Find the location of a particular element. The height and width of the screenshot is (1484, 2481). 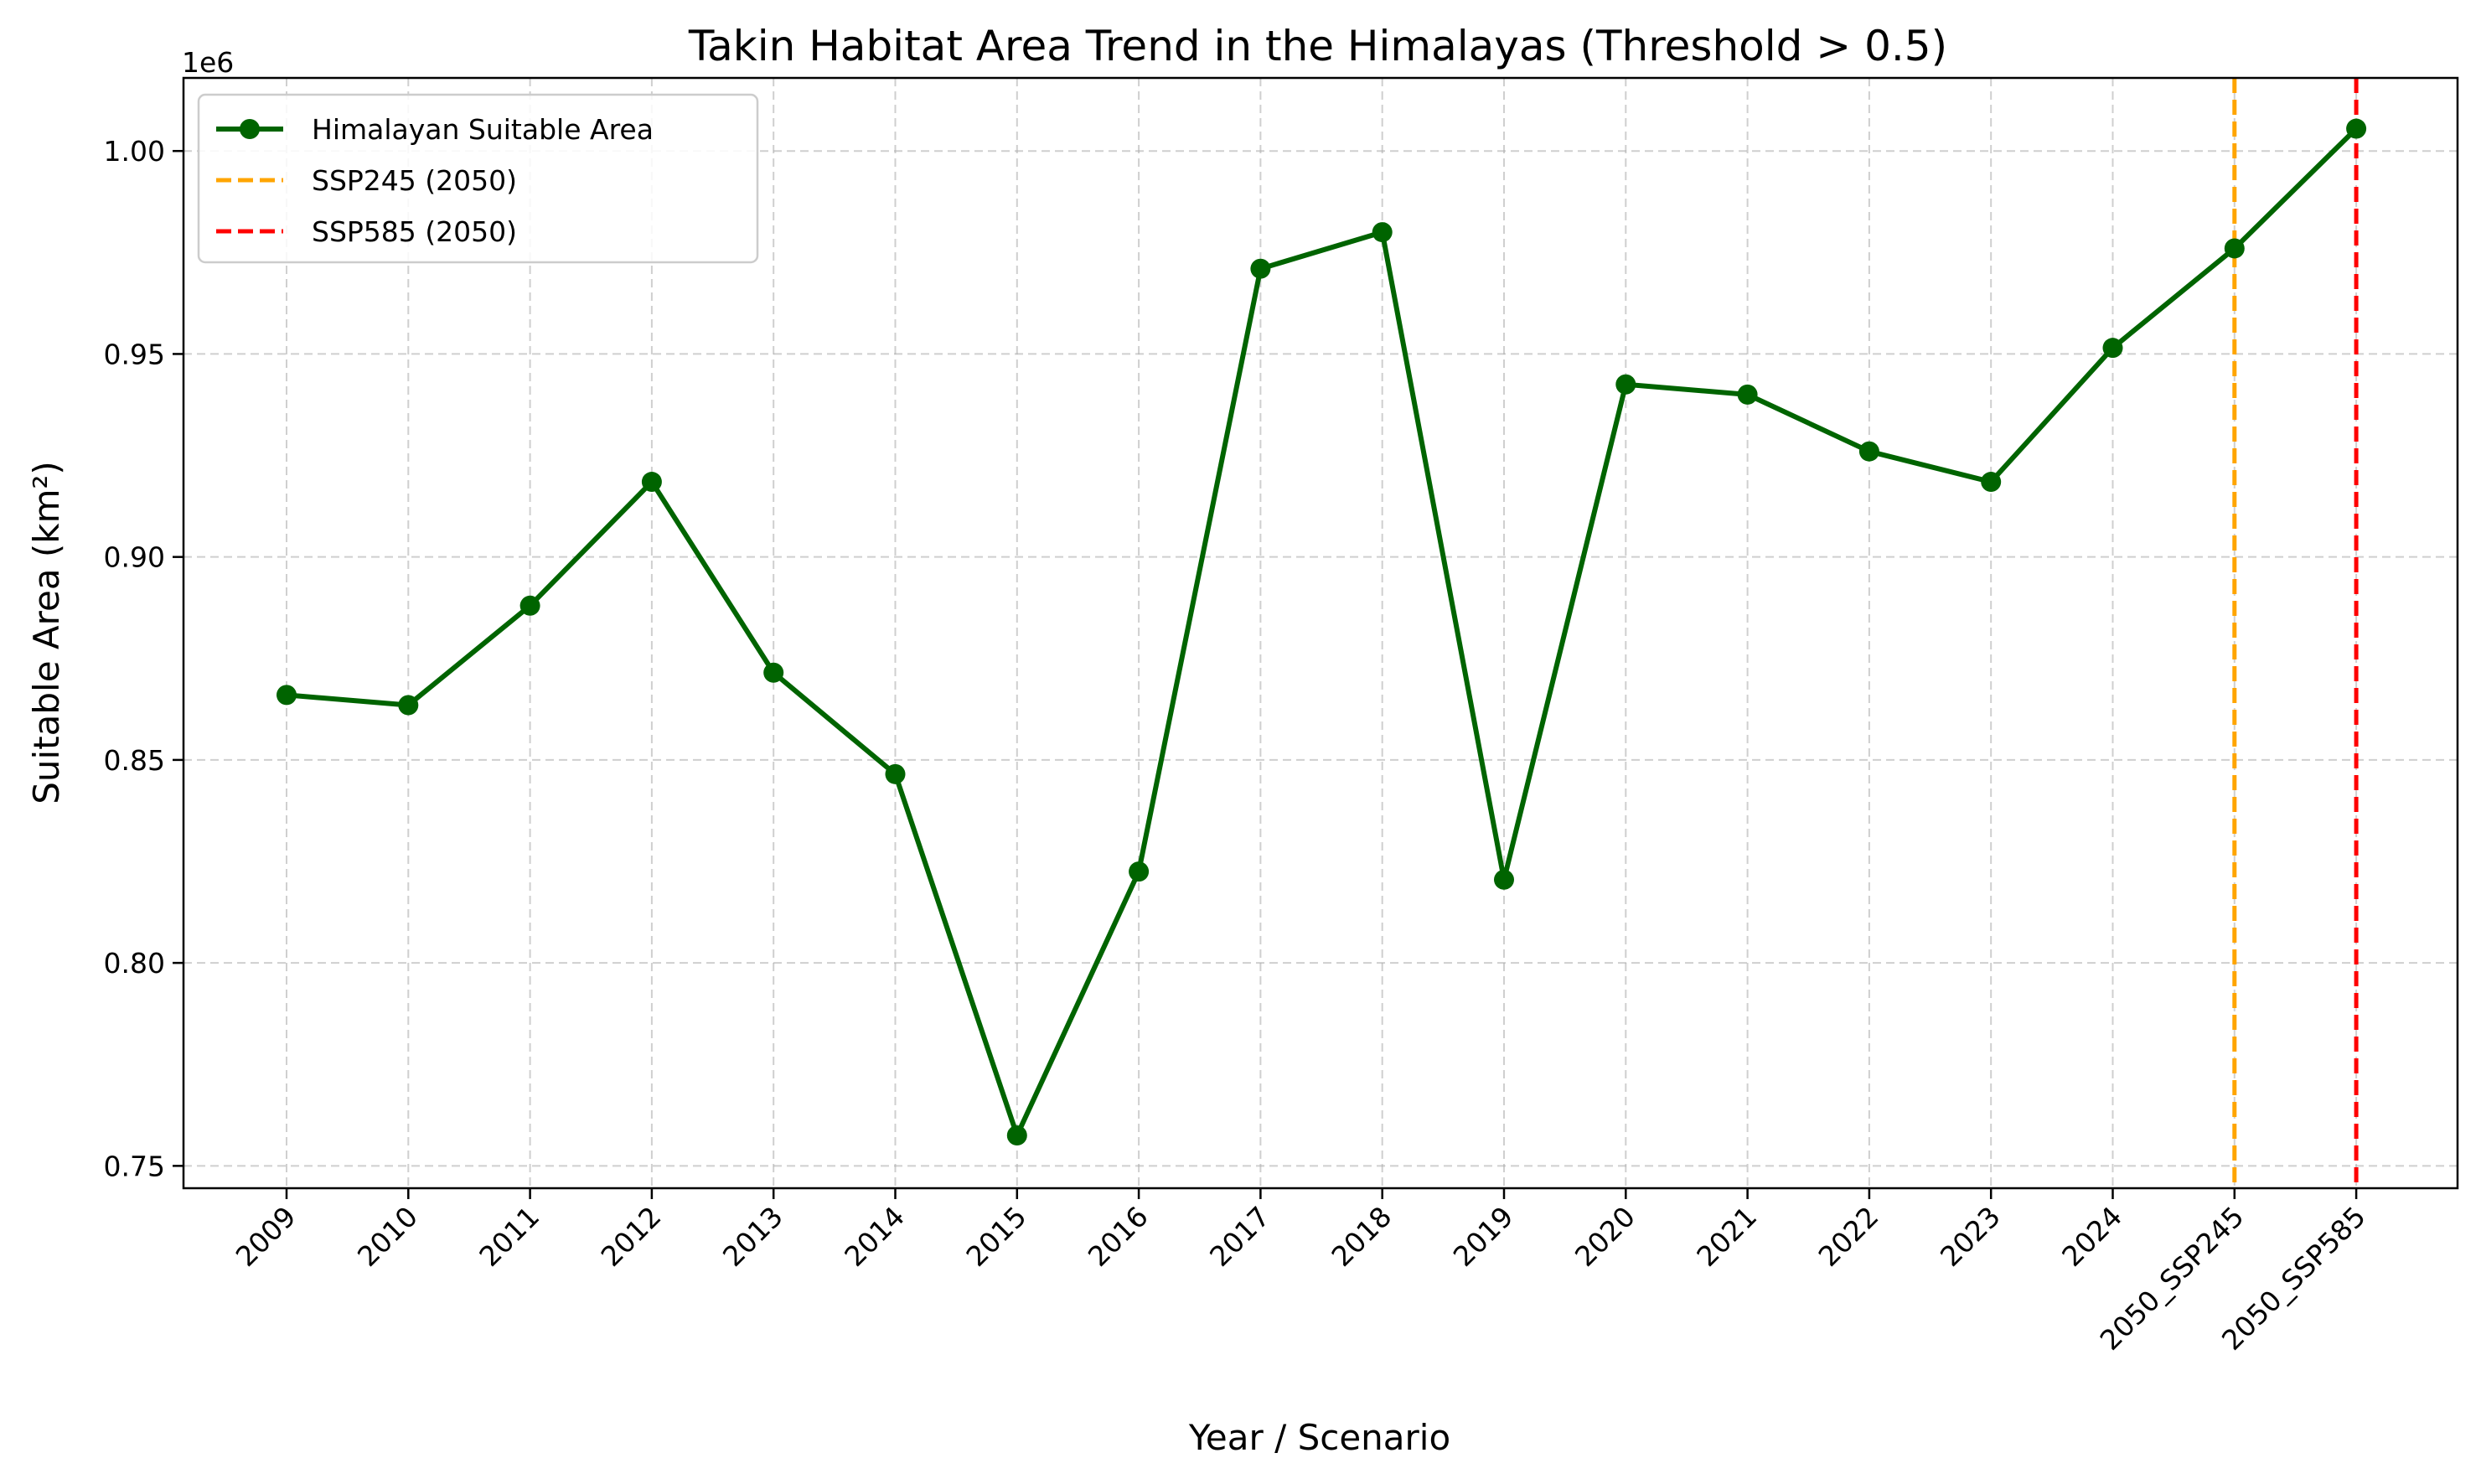

y-tick-label: 0.95 is located at coordinates (135, 354).